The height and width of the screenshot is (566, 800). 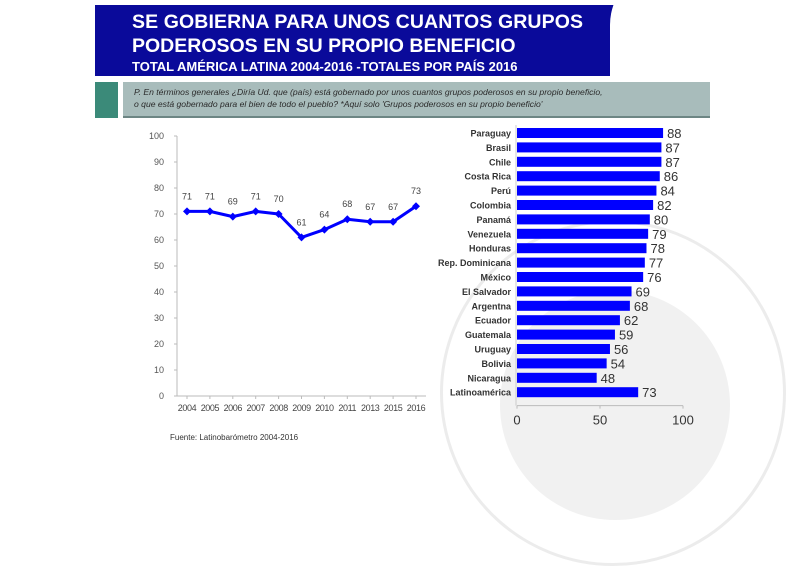 What do you see at coordinates (516, 419) in the screenshot?
I see `x-tick-label: 0` at bounding box center [516, 419].